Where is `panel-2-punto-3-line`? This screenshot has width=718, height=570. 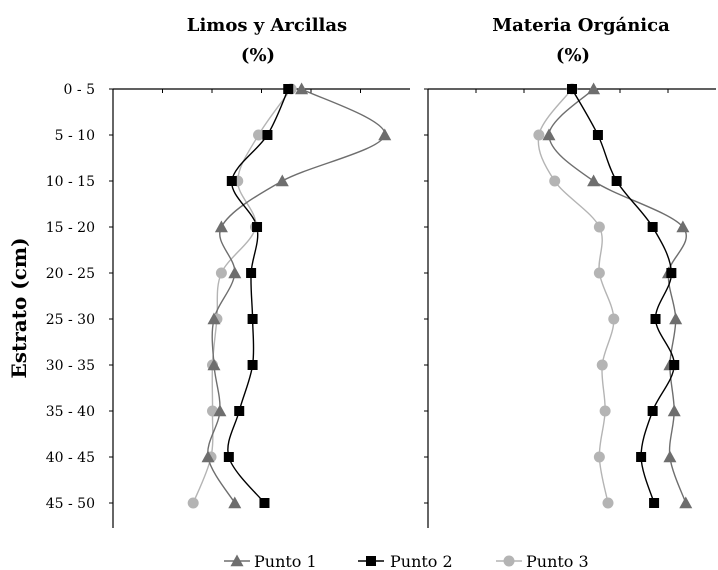
panel-2-punto-3-line is located at coordinates (576, 296).